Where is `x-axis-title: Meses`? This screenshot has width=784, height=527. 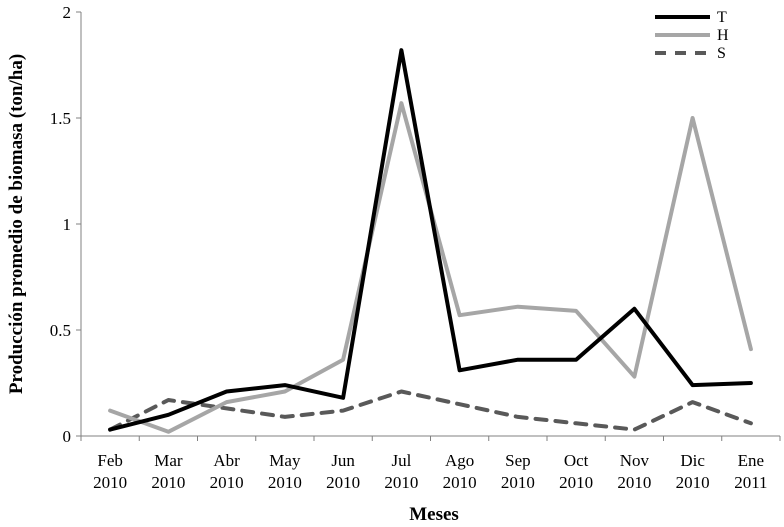 x-axis-title: Meses is located at coordinates (434, 514).